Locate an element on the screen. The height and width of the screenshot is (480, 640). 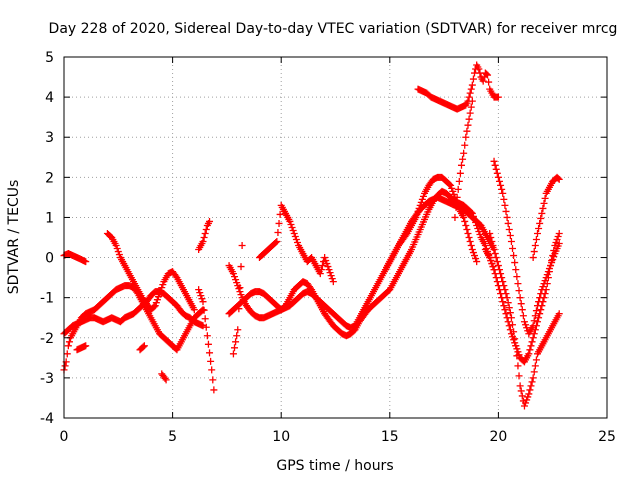
series-track-d is located at coordinates (150, 271).